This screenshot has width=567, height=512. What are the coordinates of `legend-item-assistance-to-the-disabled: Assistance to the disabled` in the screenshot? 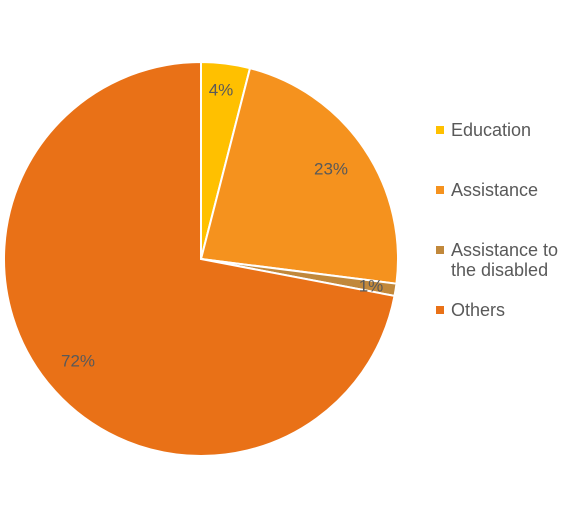 It's located at (501, 260).